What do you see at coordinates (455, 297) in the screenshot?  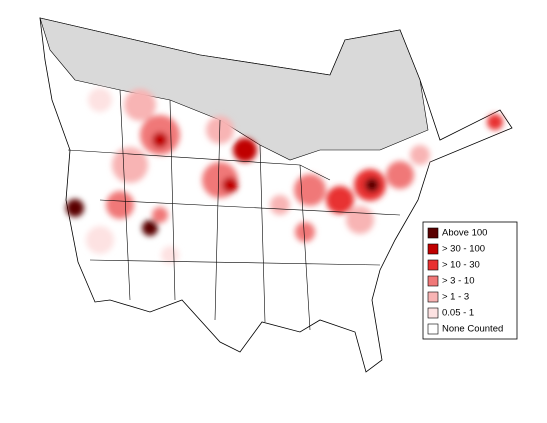 I see `legend-label: > 1 - 3` at bounding box center [455, 297].